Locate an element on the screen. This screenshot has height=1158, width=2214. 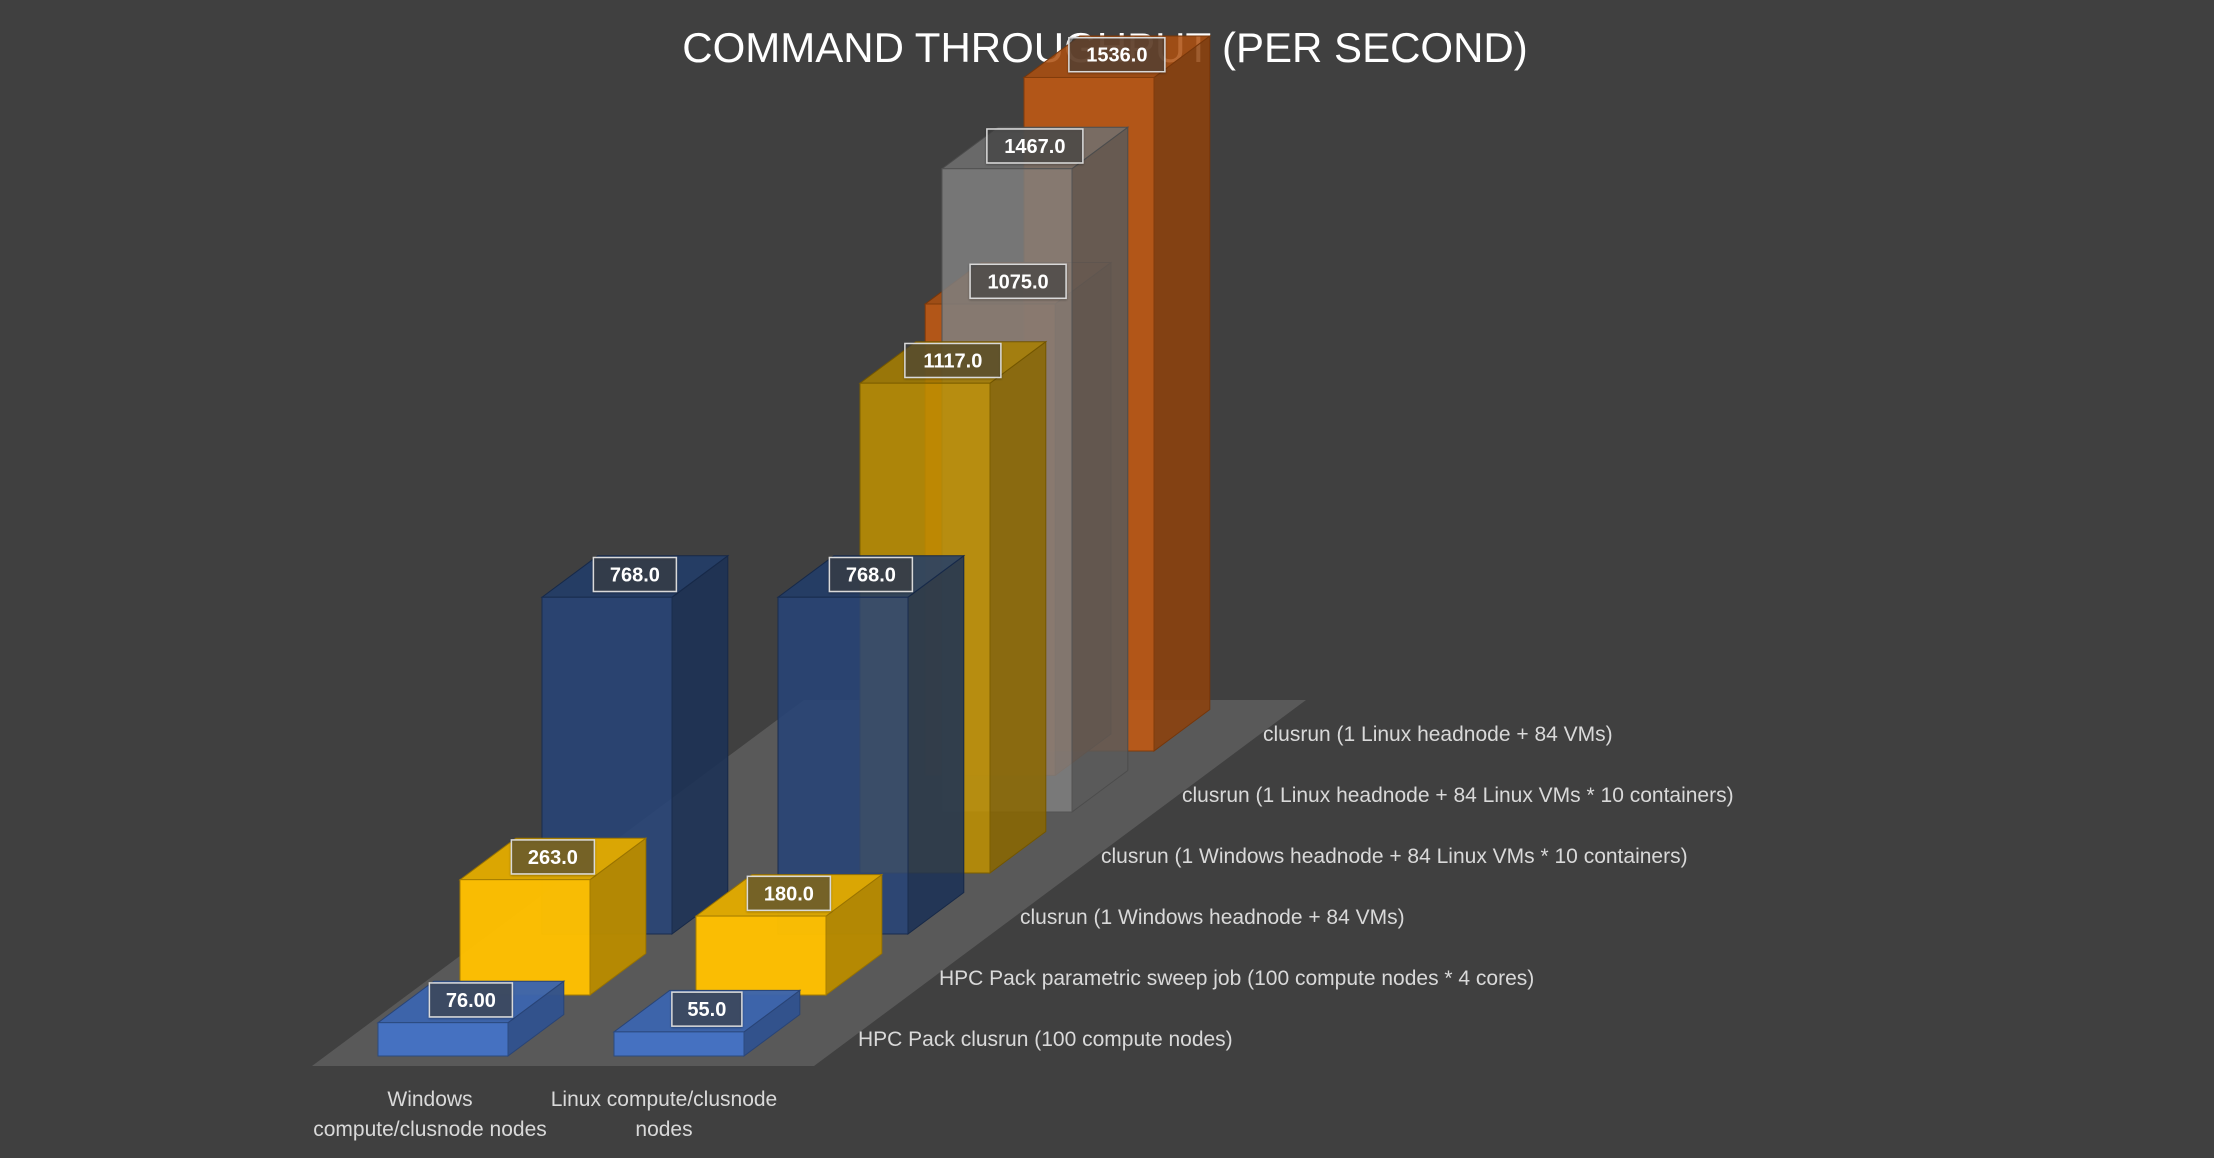
category-label: compute/clusnode nodes is located at coordinates (430, 1129).